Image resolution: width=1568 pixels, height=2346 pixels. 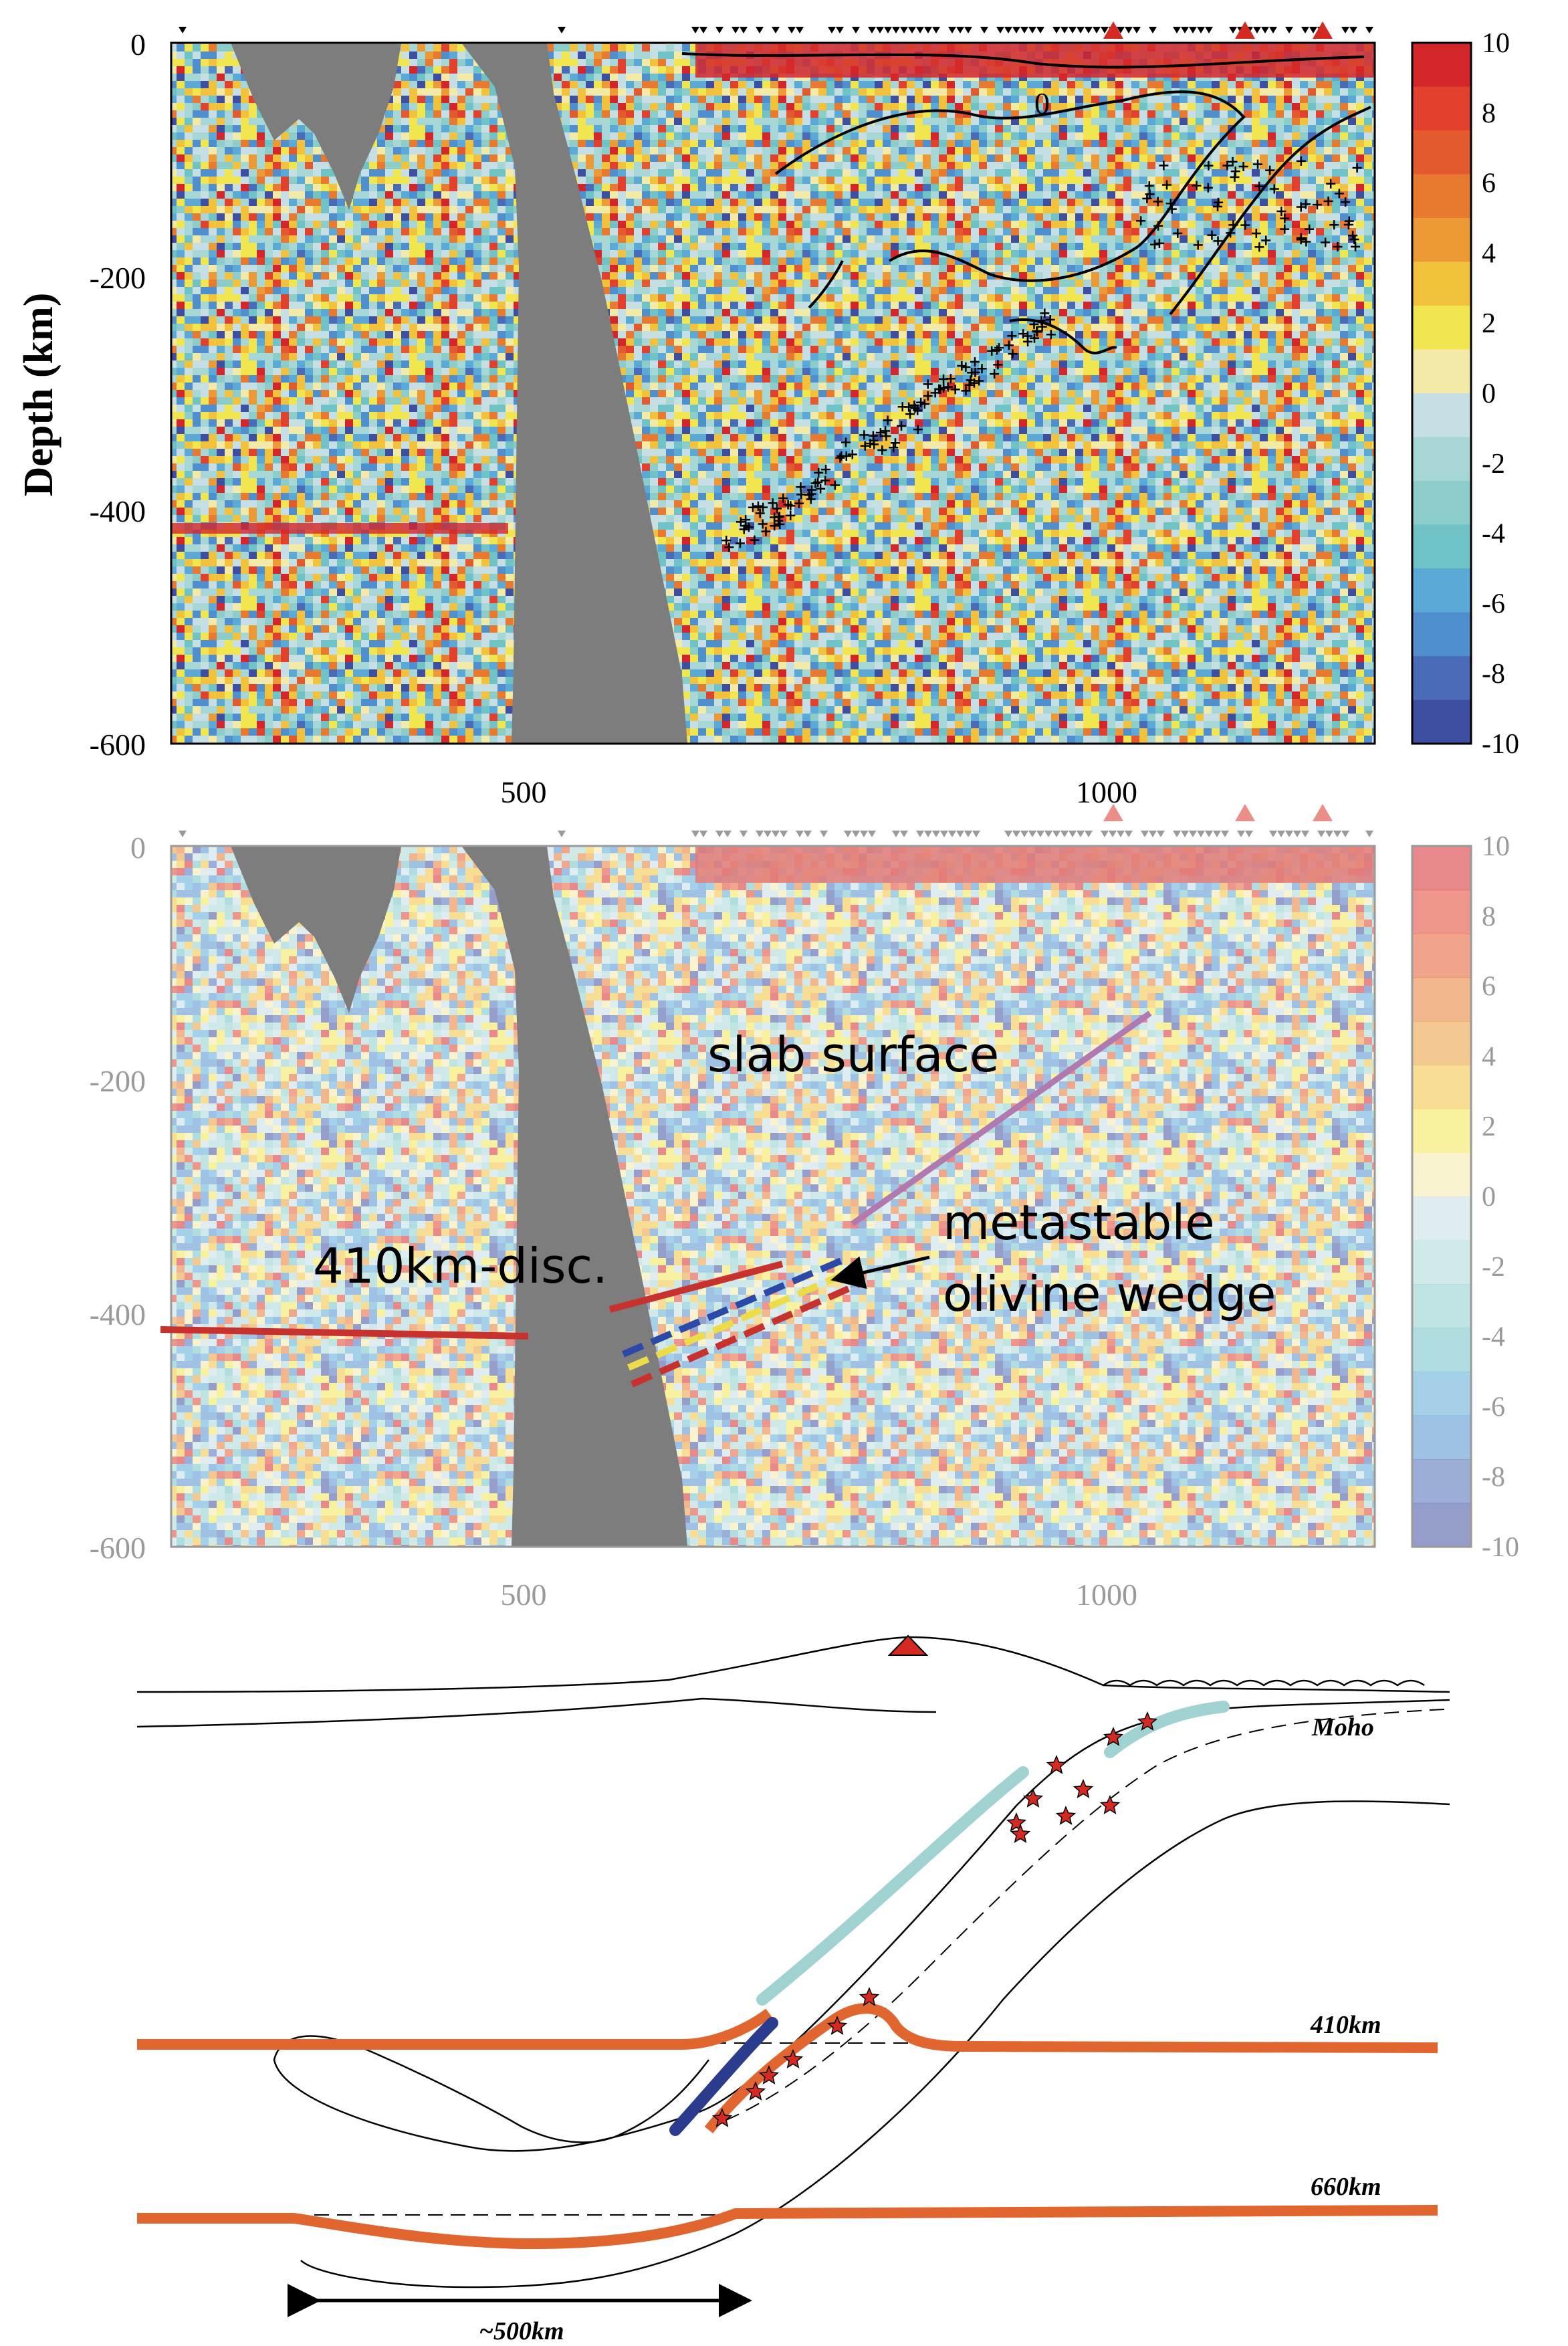 I want to click on colorbar-tick-label: 4, so click(x=1489, y=253).